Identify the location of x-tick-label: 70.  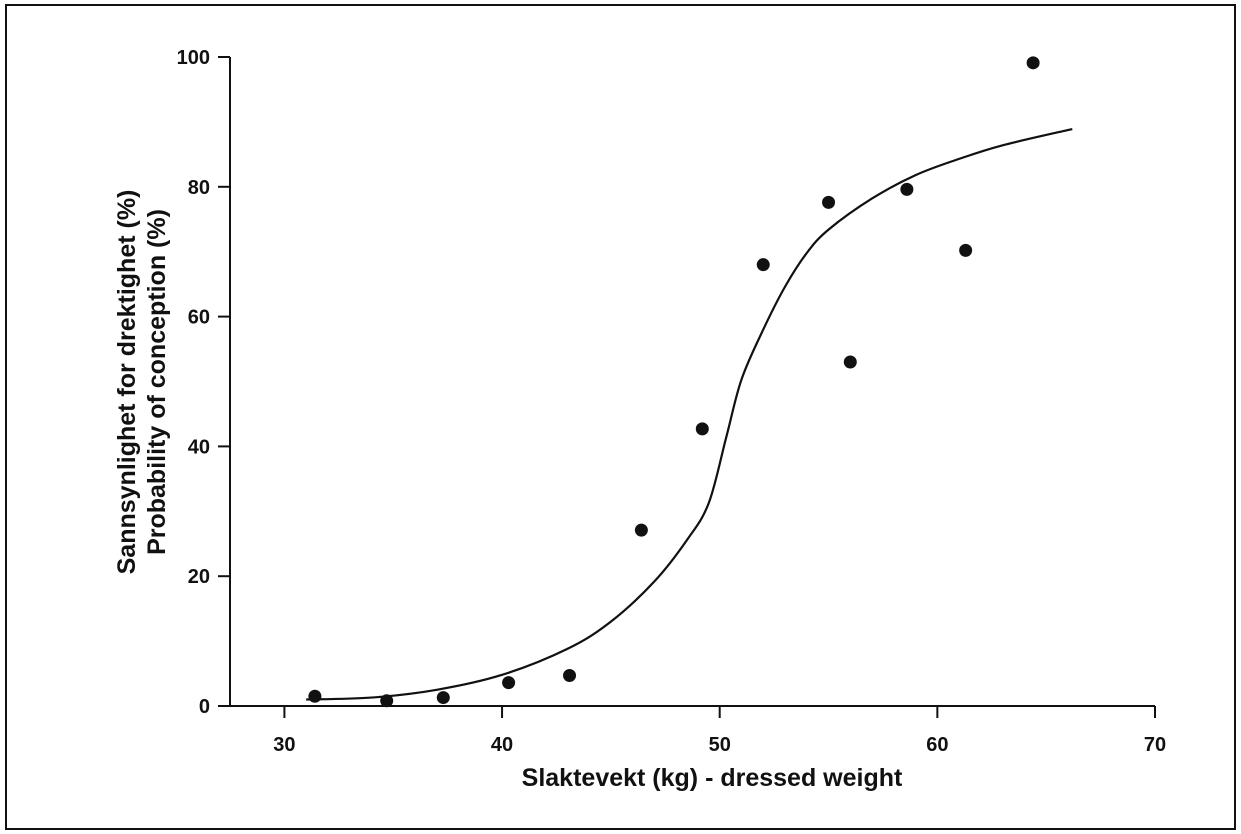
(1155, 745).